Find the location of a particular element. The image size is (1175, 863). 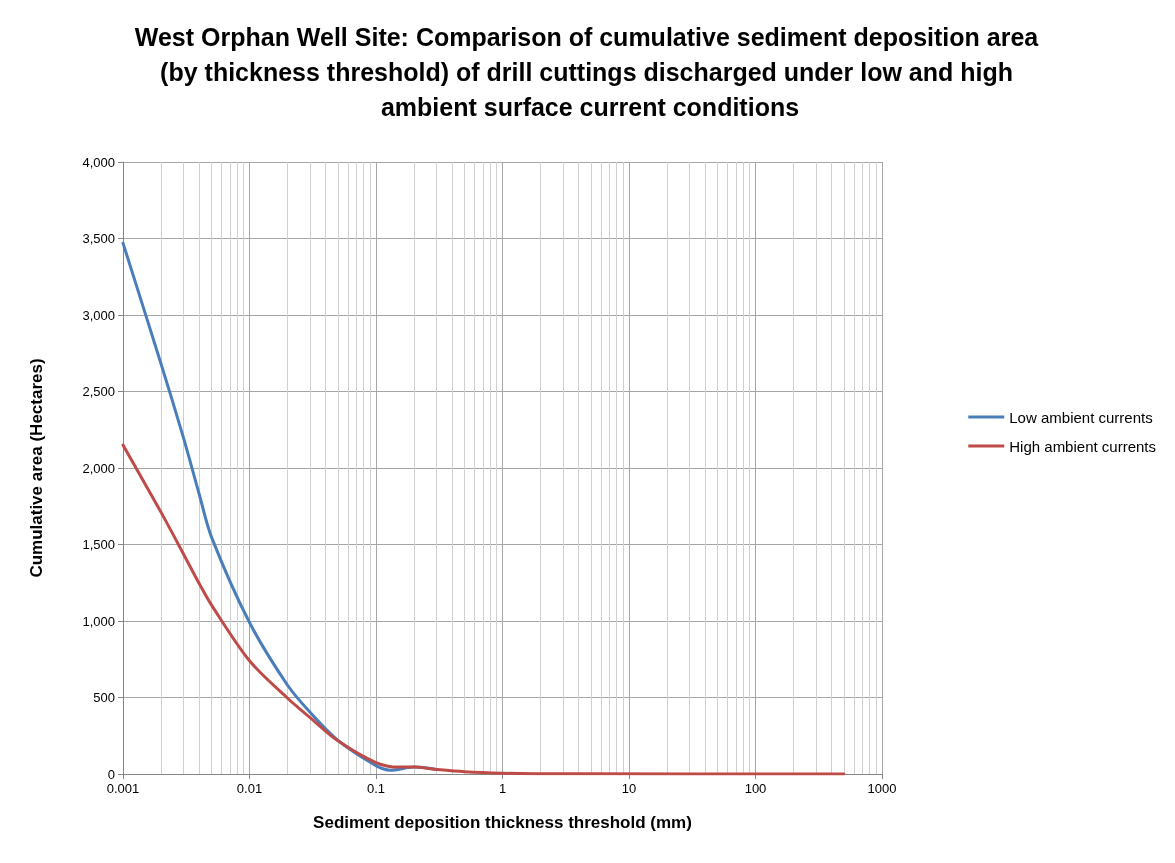

chart-title: West Orphan Well Site: Comparison of cumulative sediment deposition area (by thickness threshold) of drill cuttings discharged under low and high ambient surface current conditions is located at coordinates (590, 71).